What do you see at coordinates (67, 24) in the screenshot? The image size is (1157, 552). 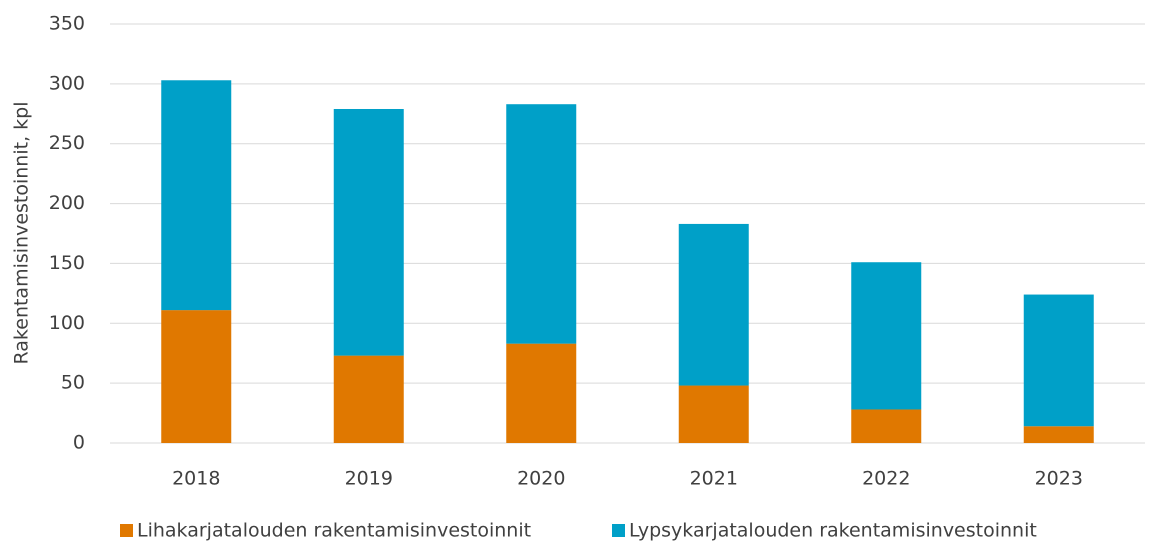 I see `y-tick-label: 350` at bounding box center [67, 24].